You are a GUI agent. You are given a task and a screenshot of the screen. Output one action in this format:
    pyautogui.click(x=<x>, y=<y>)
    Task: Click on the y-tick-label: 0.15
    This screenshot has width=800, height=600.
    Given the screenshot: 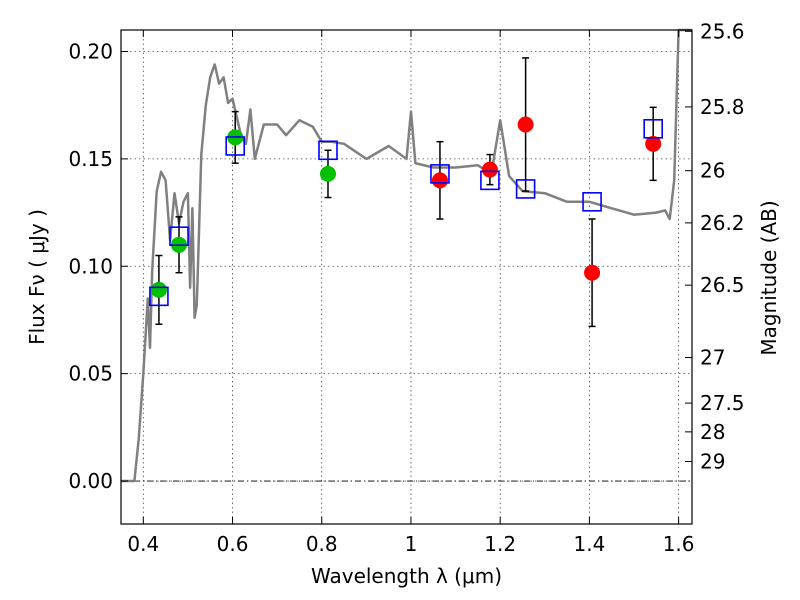 What is the action you would take?
    pyautogui.click(x=90, y=159)
    